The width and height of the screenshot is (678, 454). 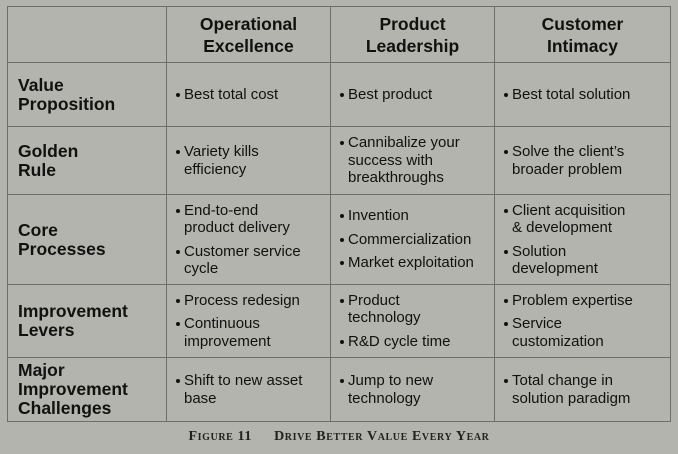 What do you see at coordinates (220, 436) in the screenshot?
I see `figure-number: Figure 11` at bounding box center [220, 436].